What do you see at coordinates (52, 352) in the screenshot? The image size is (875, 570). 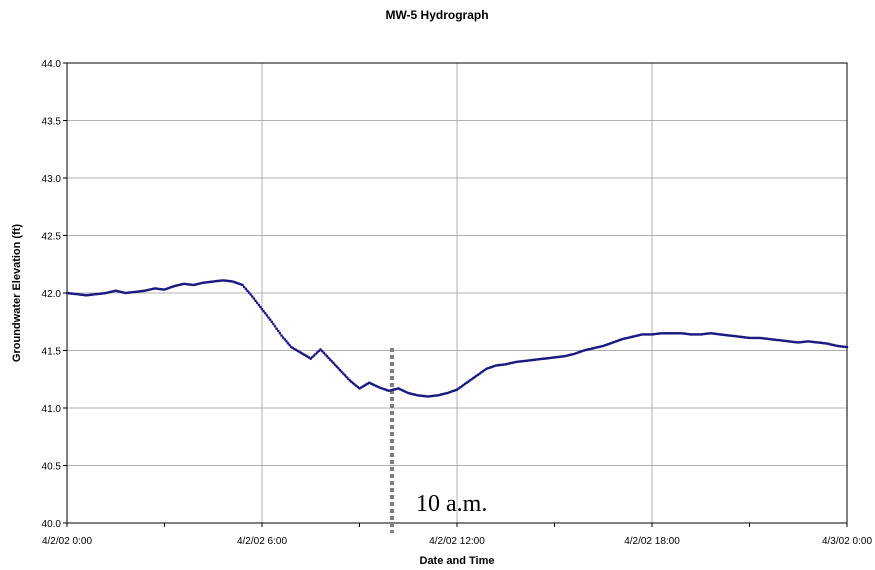 I see `y-tick-label: 41.5` at bounding box center [52, 352].